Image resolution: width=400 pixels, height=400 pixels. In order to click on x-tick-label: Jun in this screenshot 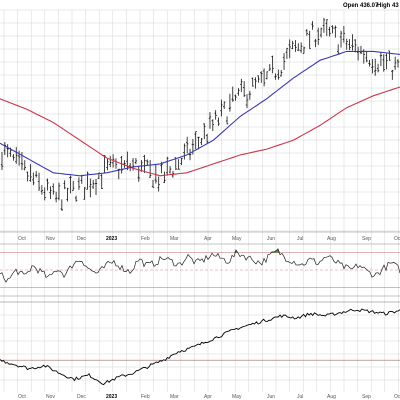, I will do `click(271, 239)`.